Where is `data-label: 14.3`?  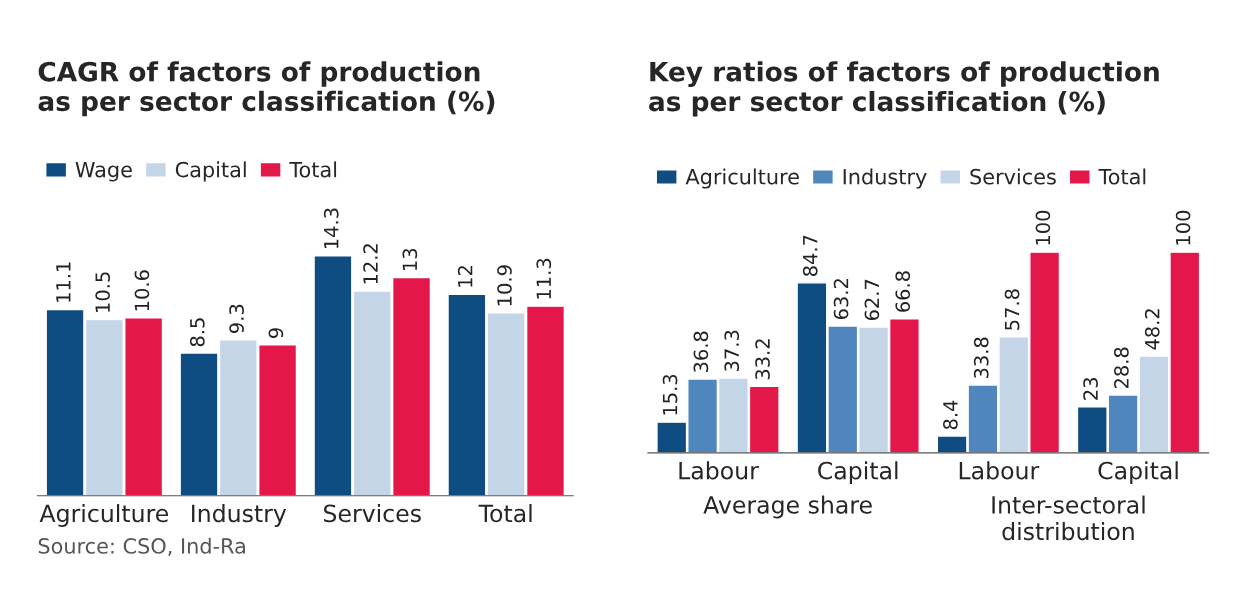 data-label: 14.3 is located at coordinates (331, 228).